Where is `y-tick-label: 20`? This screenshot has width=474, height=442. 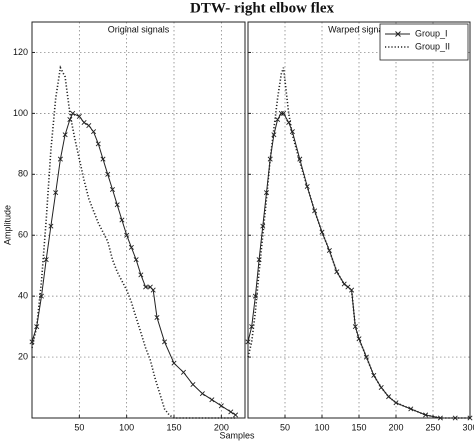
y-tick-label: 20 is located at coordinates (23, 356).